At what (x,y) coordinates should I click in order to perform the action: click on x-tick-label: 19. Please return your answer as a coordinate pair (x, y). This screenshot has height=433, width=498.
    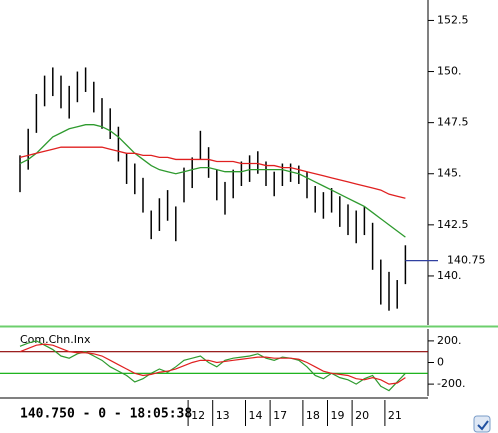
    Looking at the image, I should click on (338, 415).